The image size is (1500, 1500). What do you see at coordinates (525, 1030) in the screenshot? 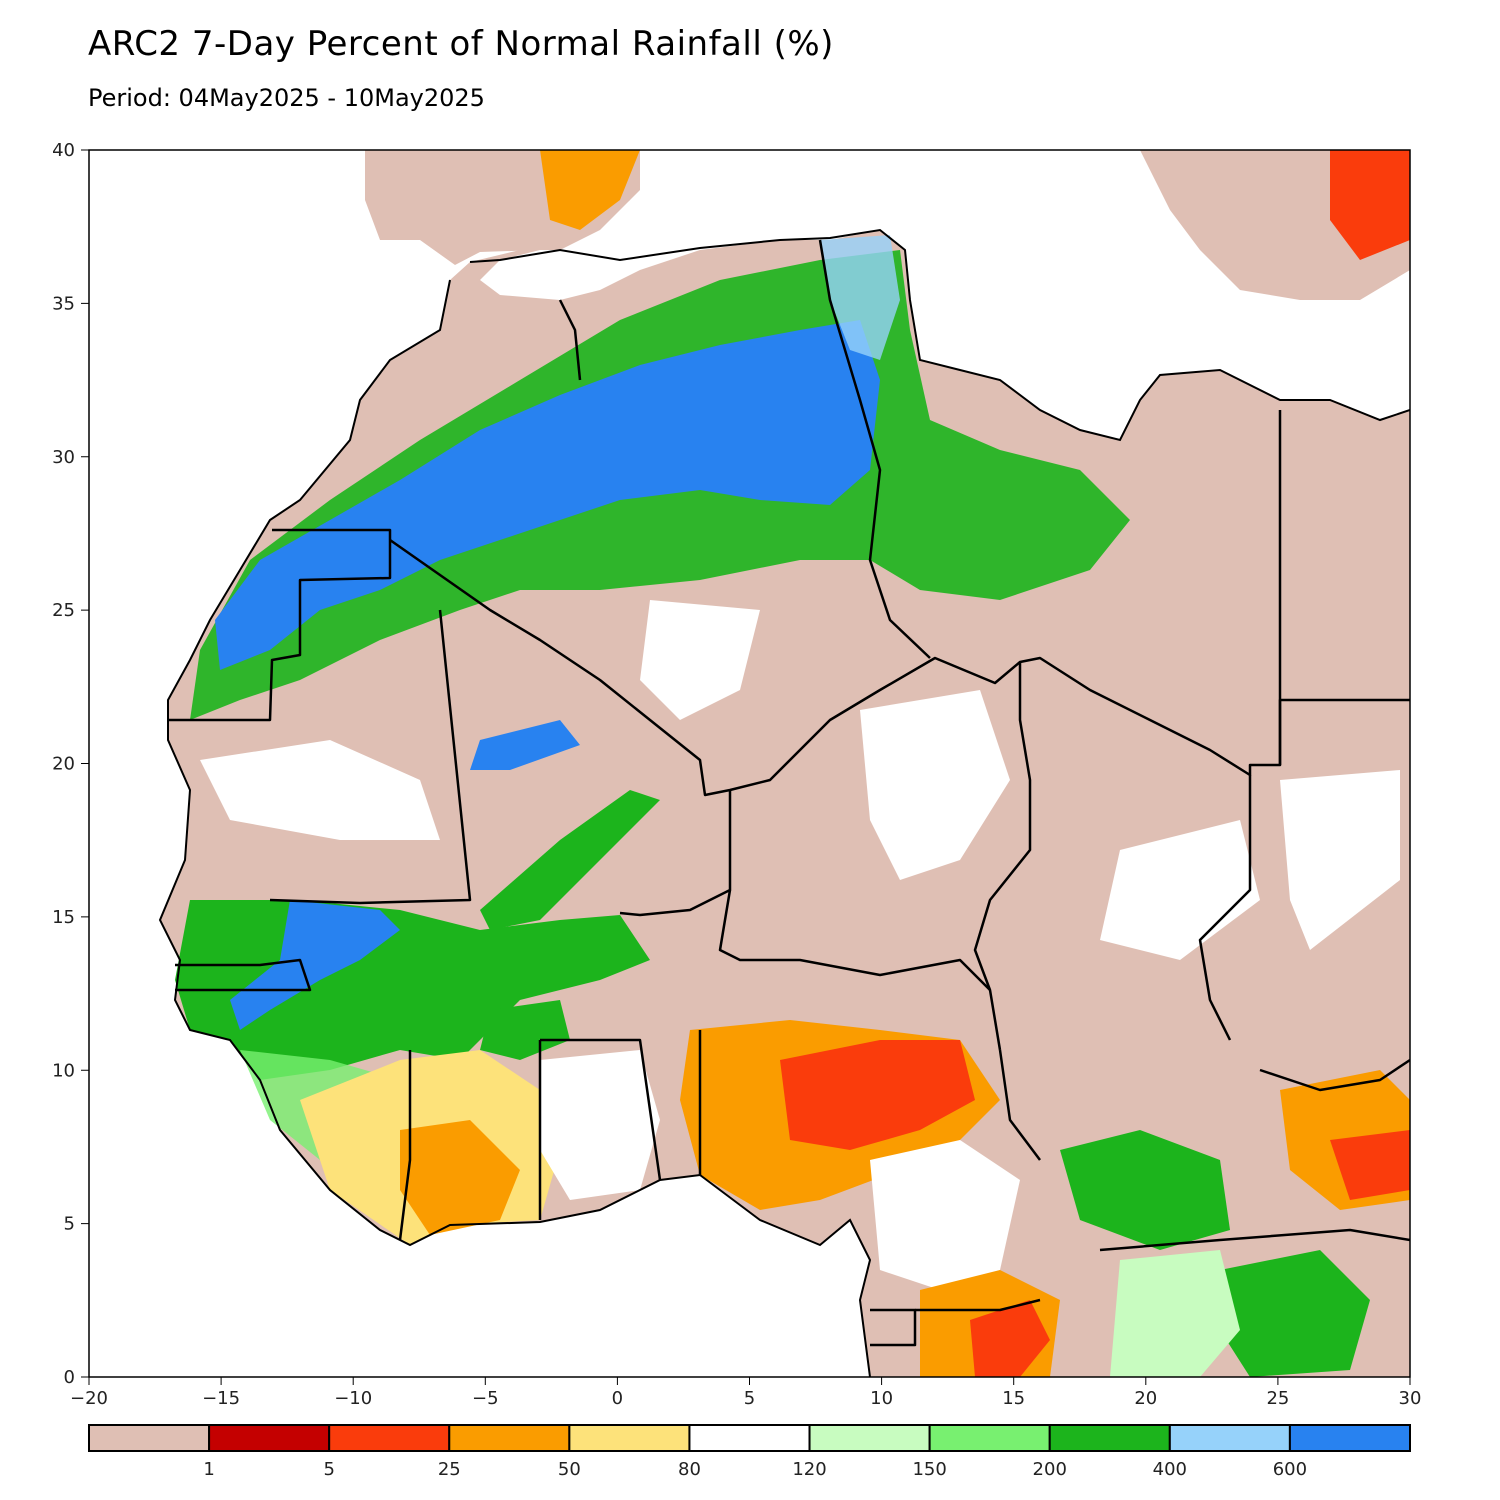
I see `green-ghana-north` at bounding box center [525, 1030].